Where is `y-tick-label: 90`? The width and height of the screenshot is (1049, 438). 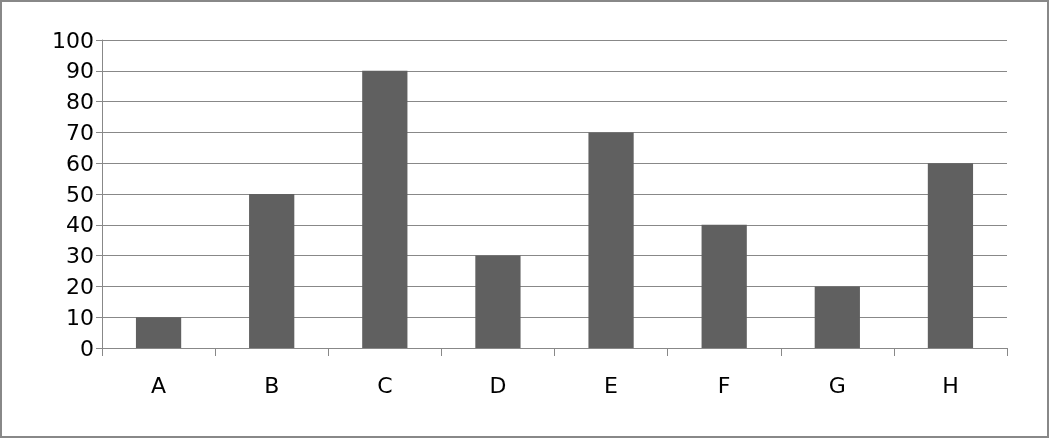 y-tick-label: 90 is located at coordinates (80, 71).